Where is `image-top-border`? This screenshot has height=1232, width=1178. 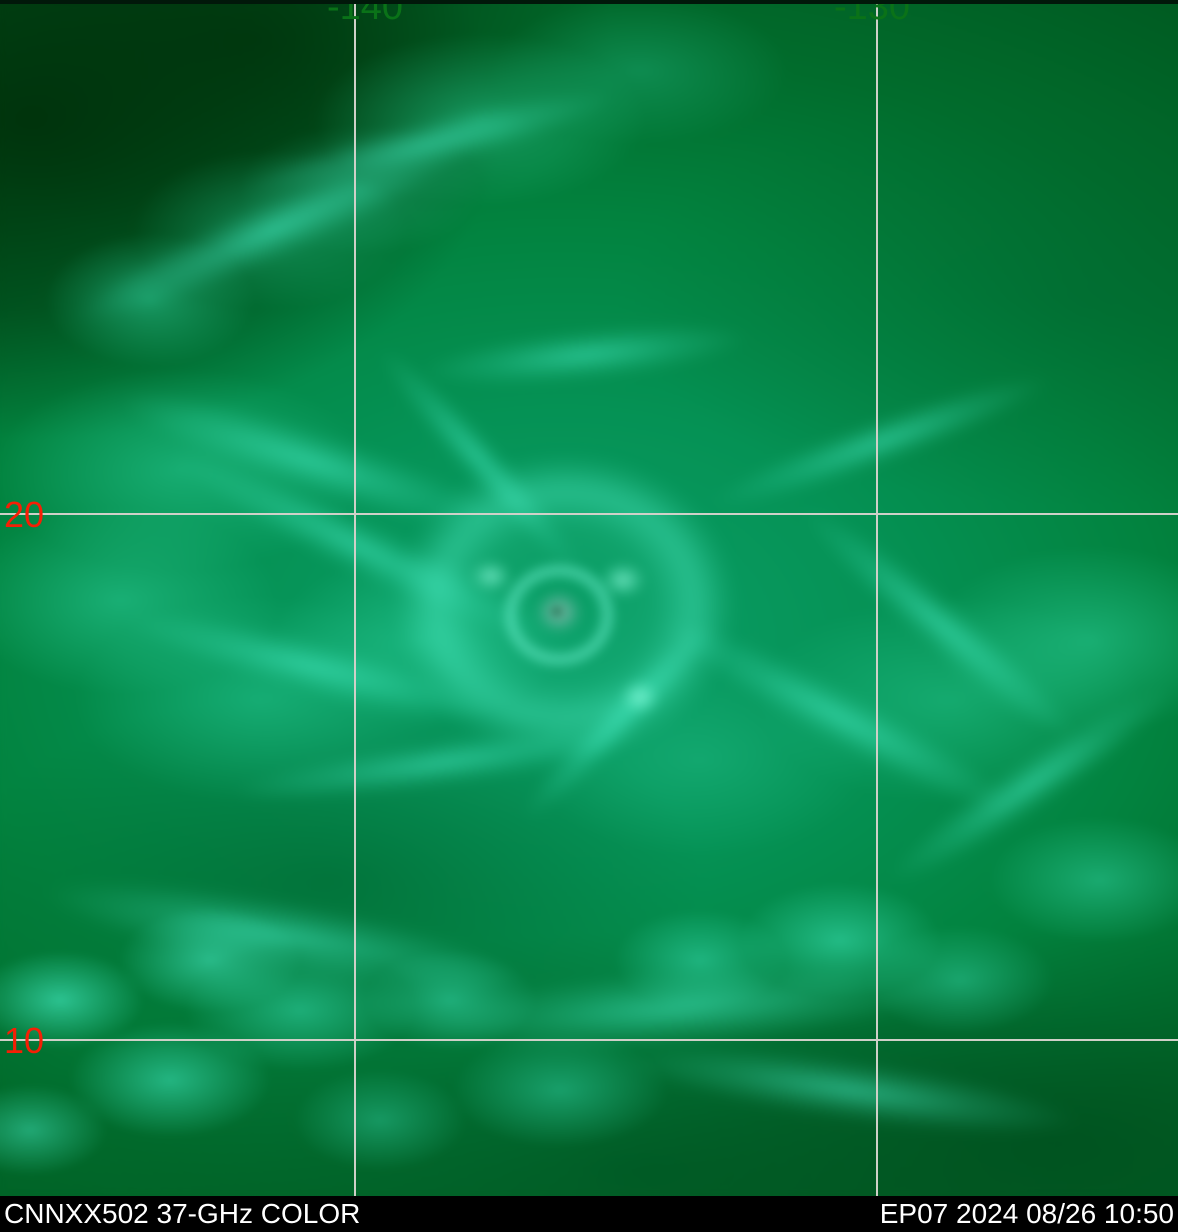
image-top-border is located at coordinates (589, 2).